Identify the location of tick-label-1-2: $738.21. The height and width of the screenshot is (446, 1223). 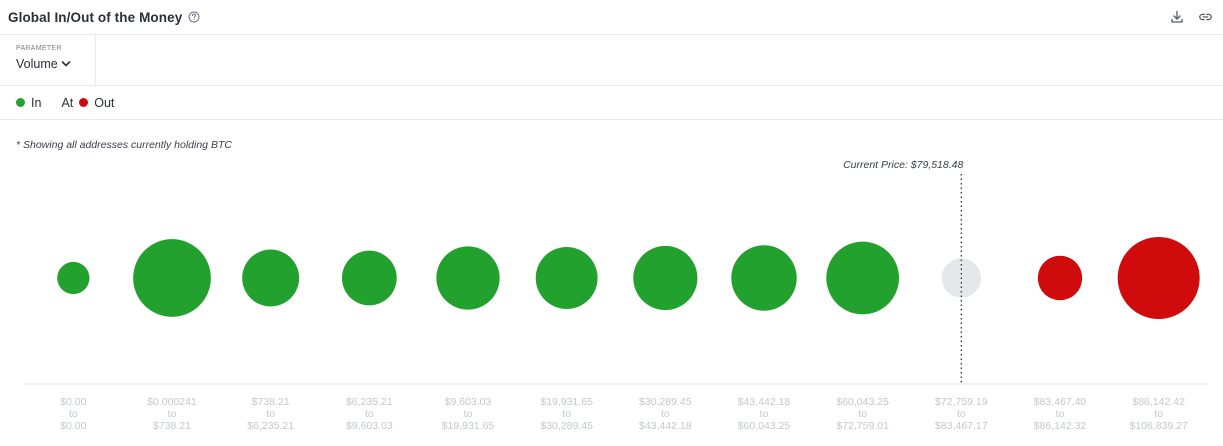
(172, 426).